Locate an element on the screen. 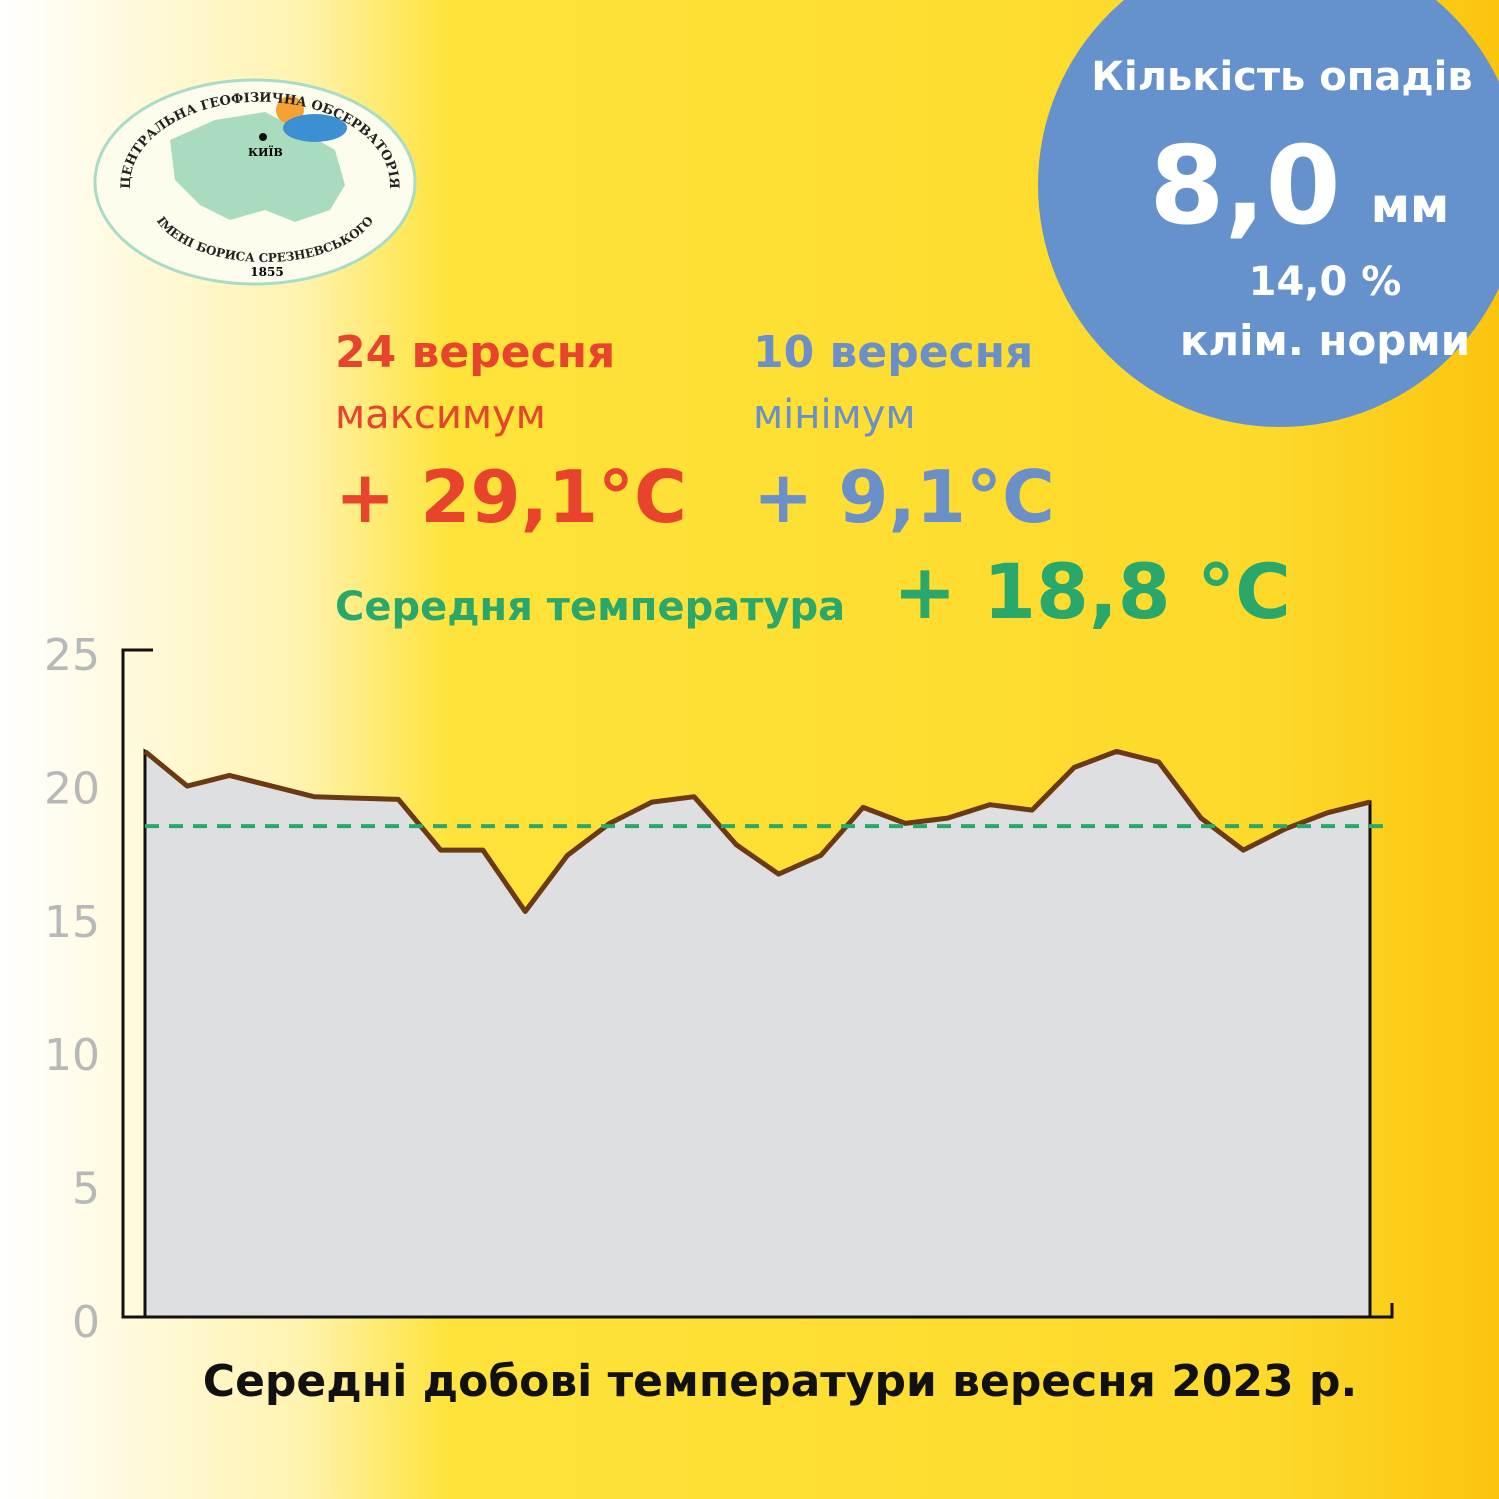 The image size is (1499, 1499). logo-cloud is located at coordinates (315, 128).